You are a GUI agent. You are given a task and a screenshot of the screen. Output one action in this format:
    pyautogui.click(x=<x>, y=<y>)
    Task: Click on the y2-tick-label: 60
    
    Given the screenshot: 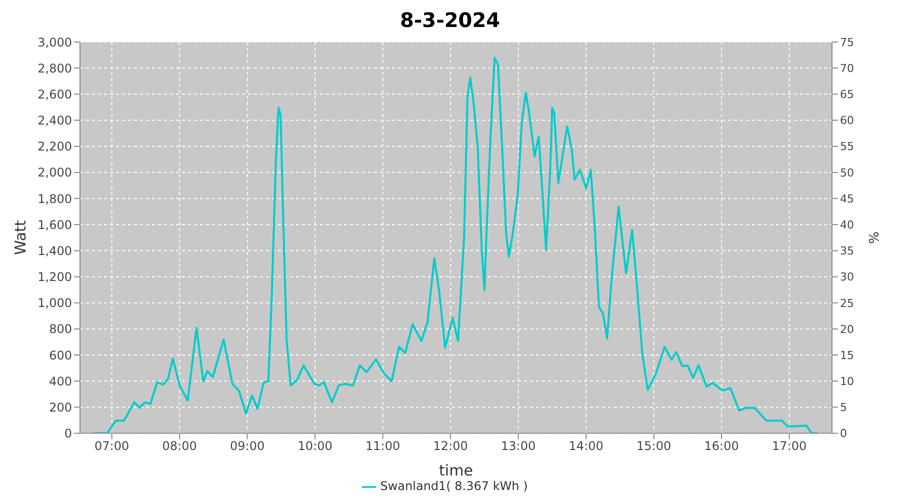 What is the action you would take?
    pyautogui.click(x=847, y=121)
    